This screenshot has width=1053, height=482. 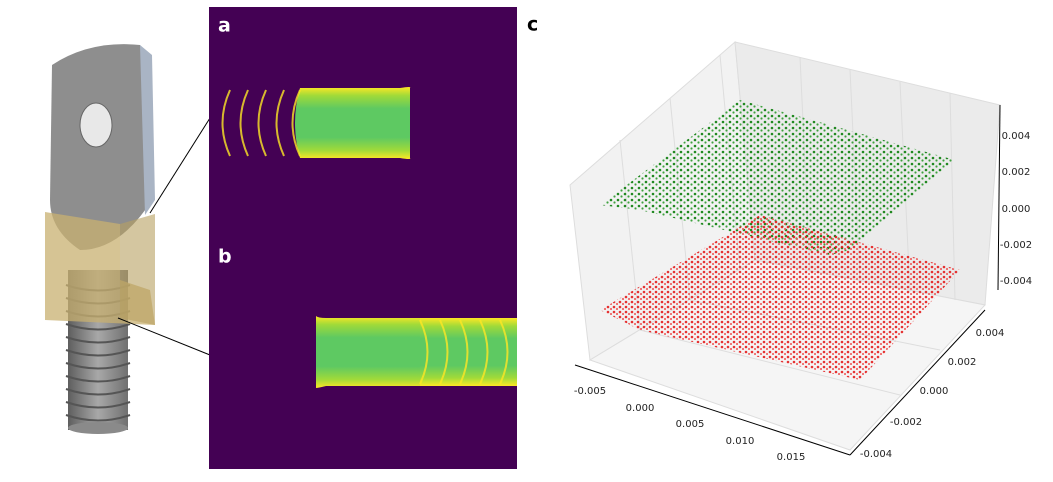 I want to click on z-tick-label: 0.000, so click(x=1016, y=209).